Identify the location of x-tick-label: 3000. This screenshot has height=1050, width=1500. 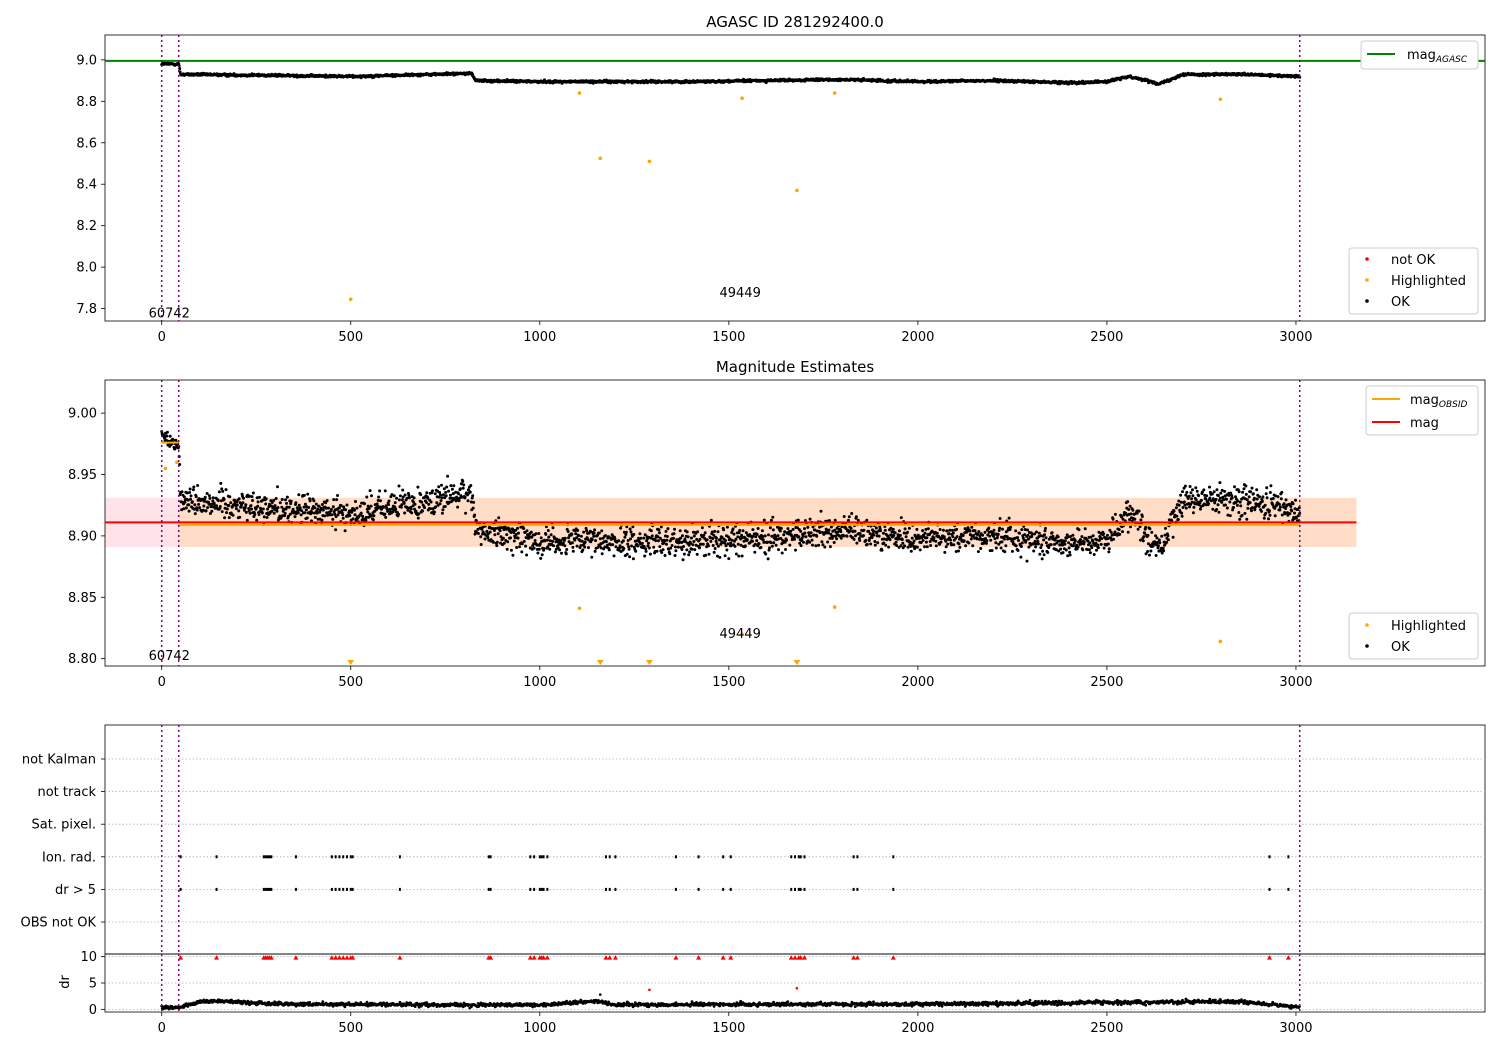
(1295, 682).